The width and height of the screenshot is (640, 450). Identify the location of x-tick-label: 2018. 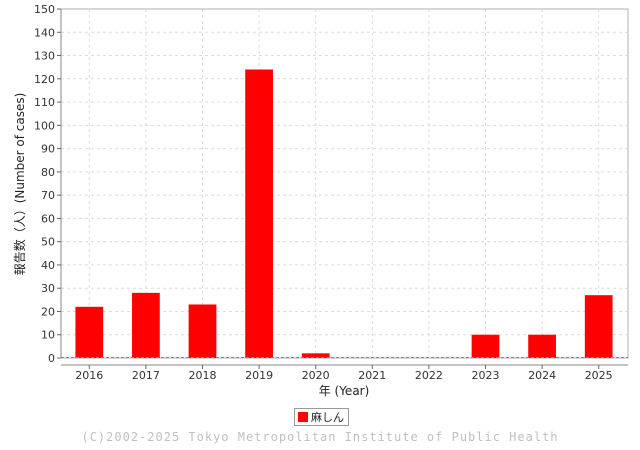
(203, 375).